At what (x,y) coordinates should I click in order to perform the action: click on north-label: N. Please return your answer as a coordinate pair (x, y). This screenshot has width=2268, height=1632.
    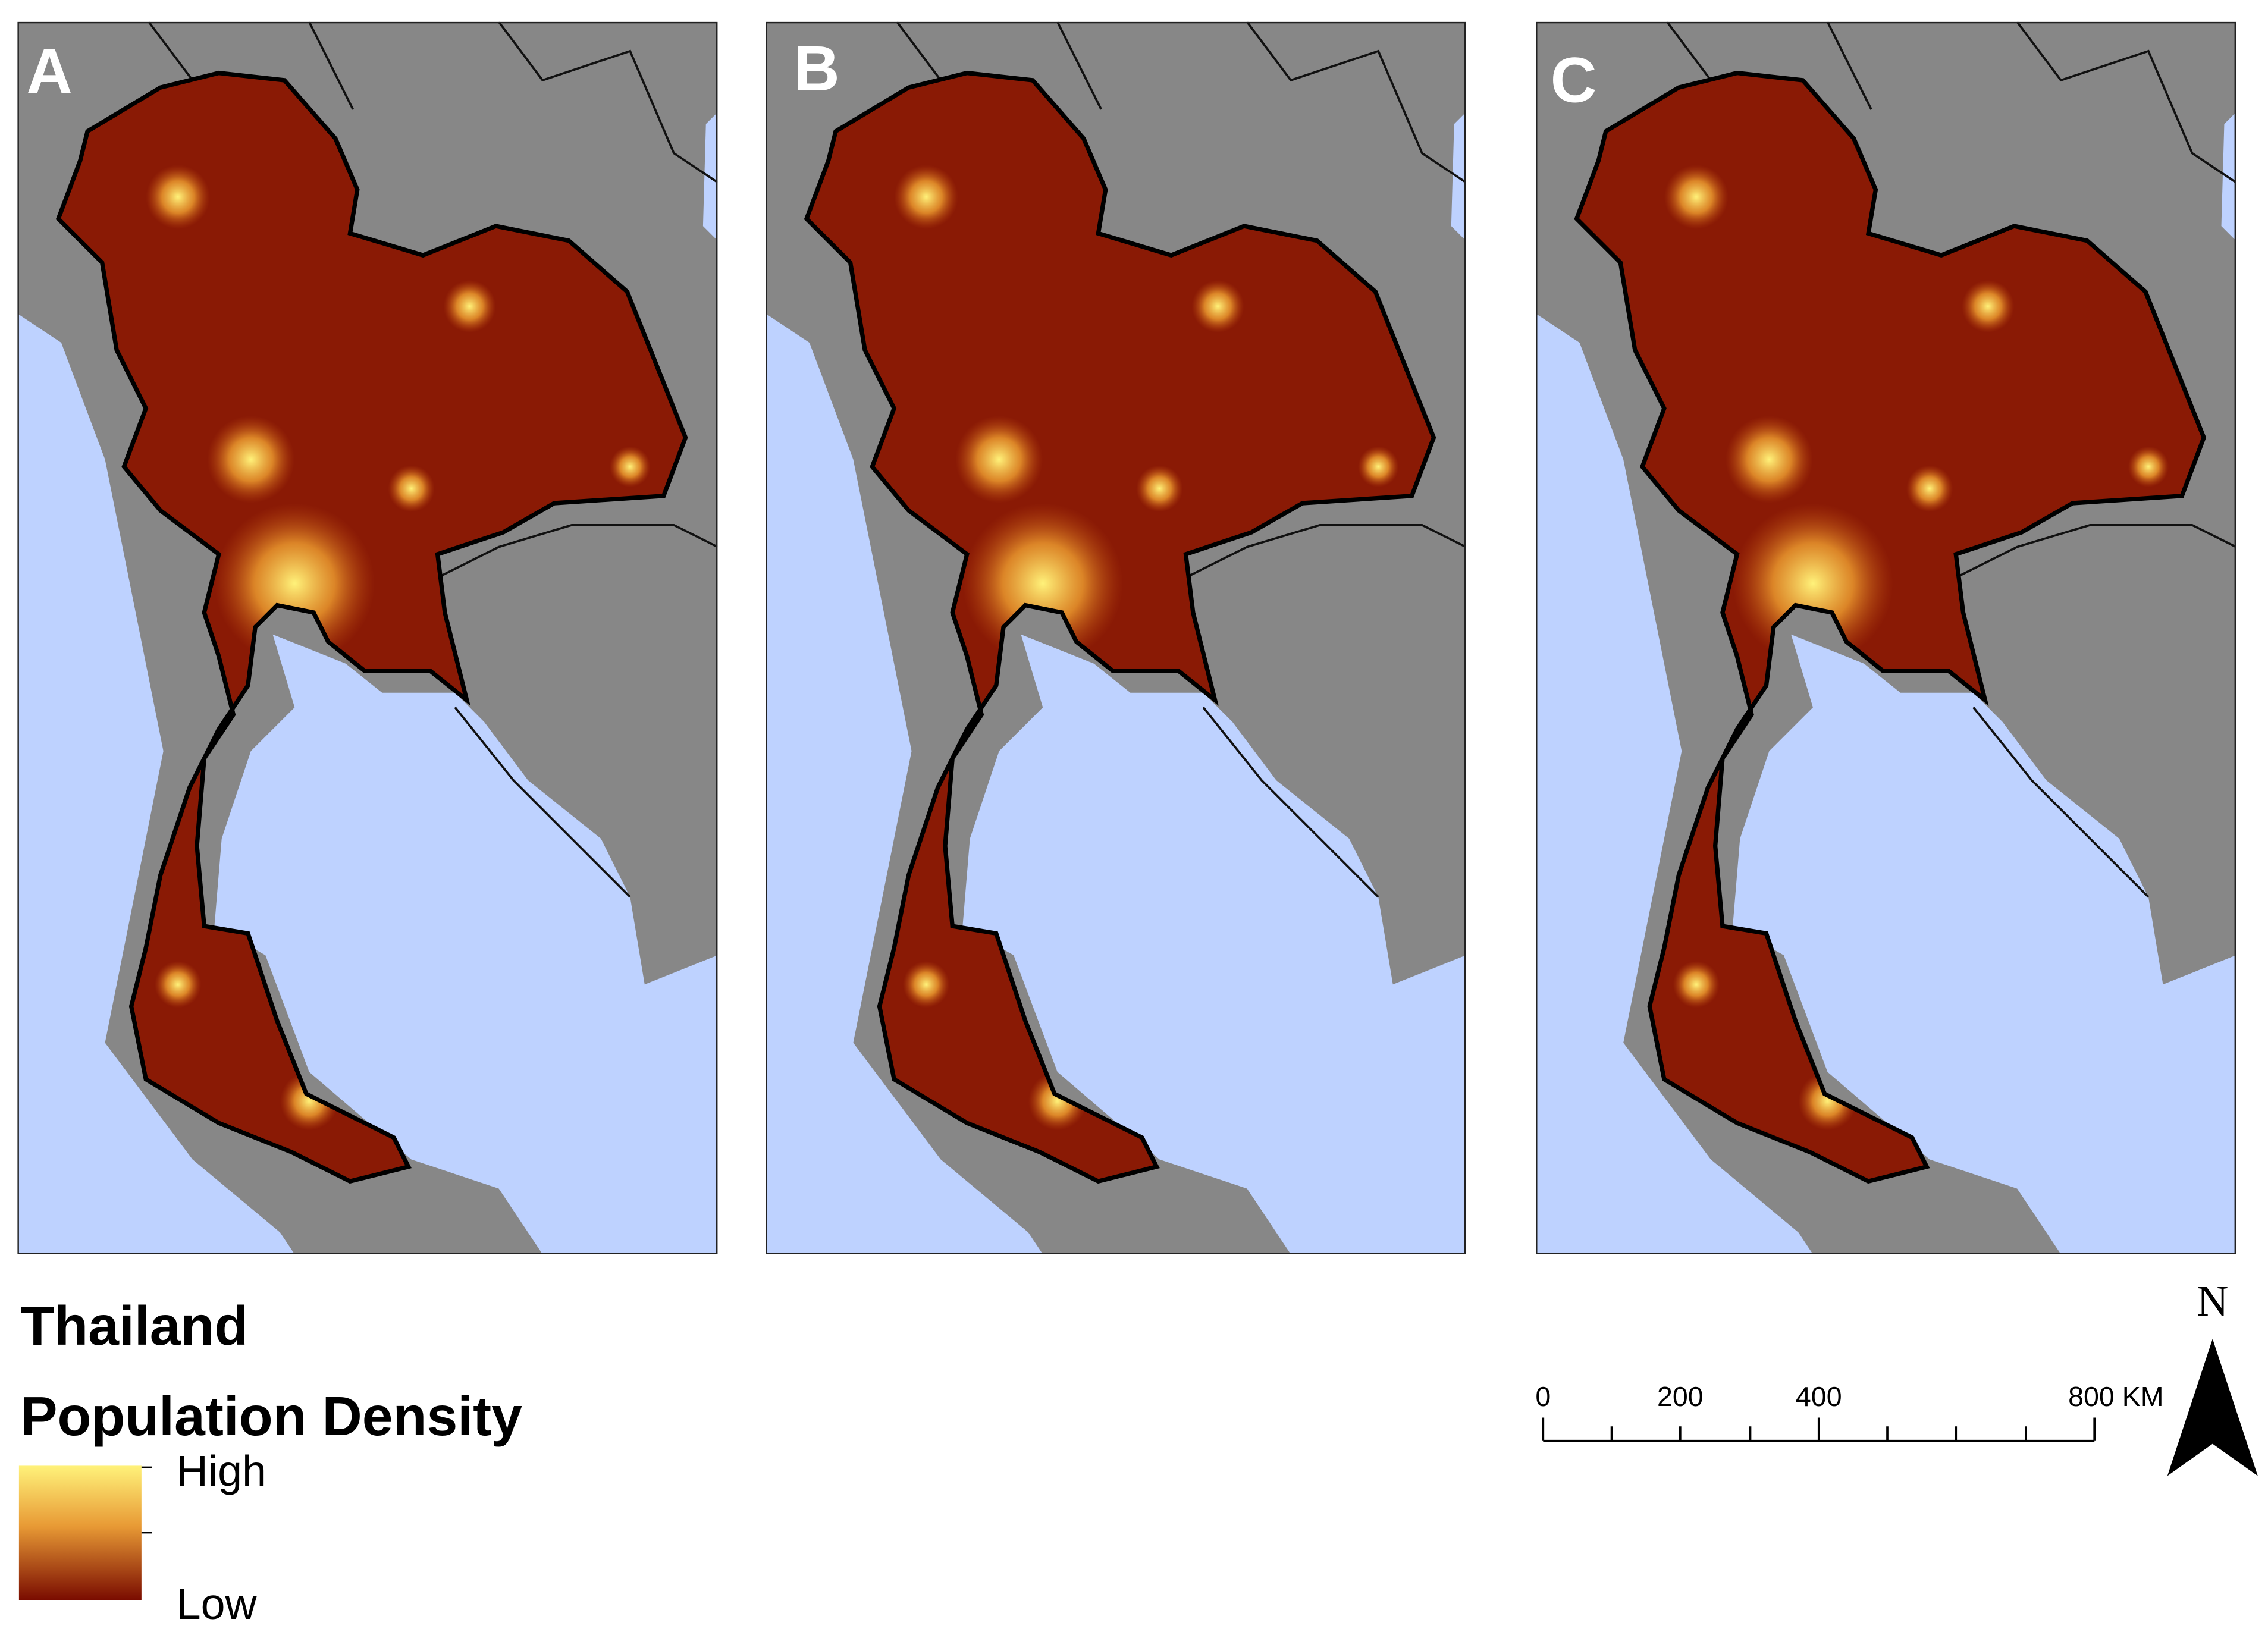
    Looking at the image, I should click on (2212, 1300).